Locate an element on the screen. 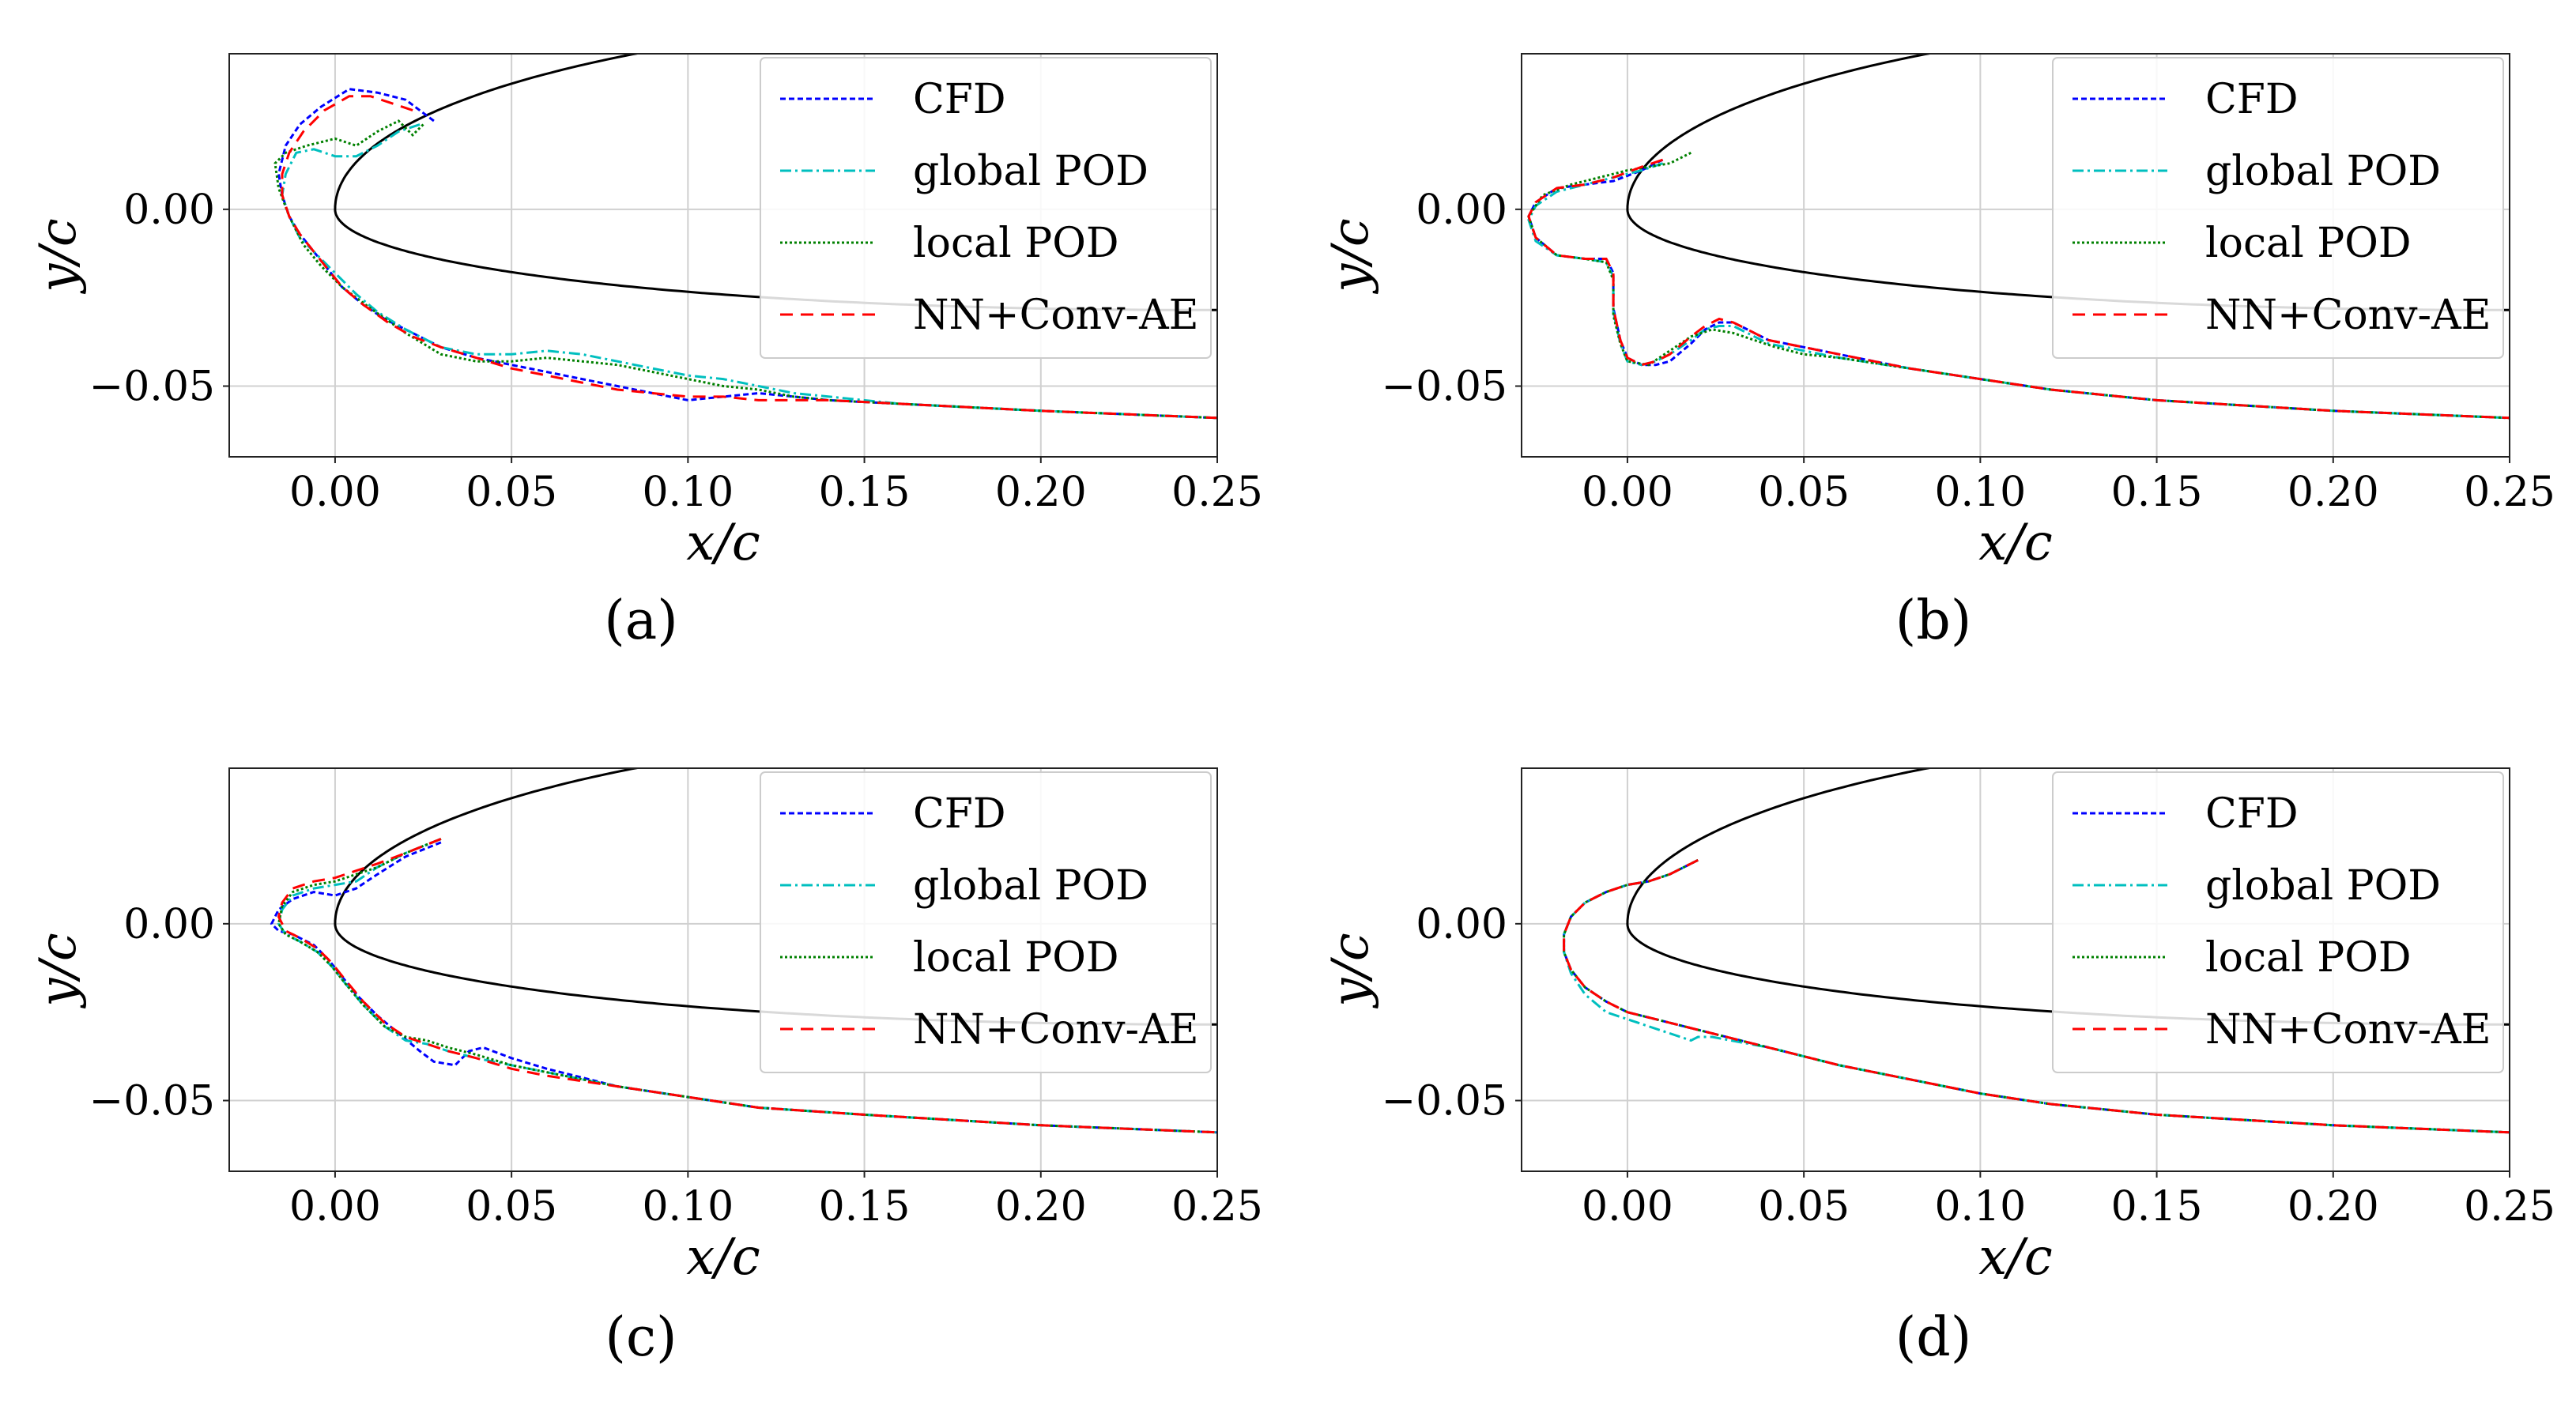 This screenshot has height=1406, width=2576. series-line-global-pod is located at coordinates (749, 271).